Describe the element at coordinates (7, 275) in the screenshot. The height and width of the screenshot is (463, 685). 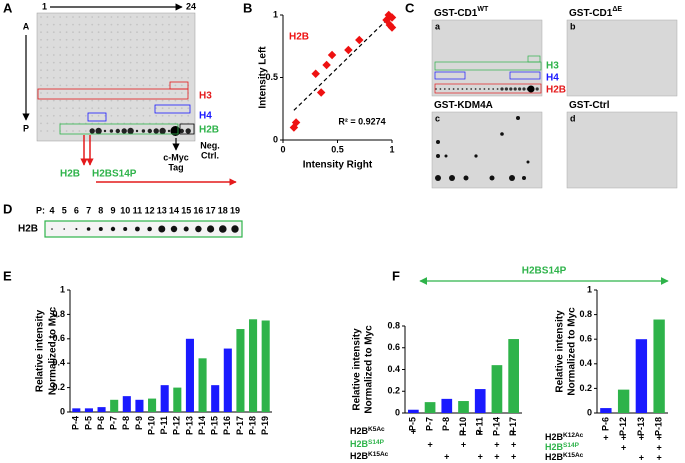
I see `panel-label: E` at that location.